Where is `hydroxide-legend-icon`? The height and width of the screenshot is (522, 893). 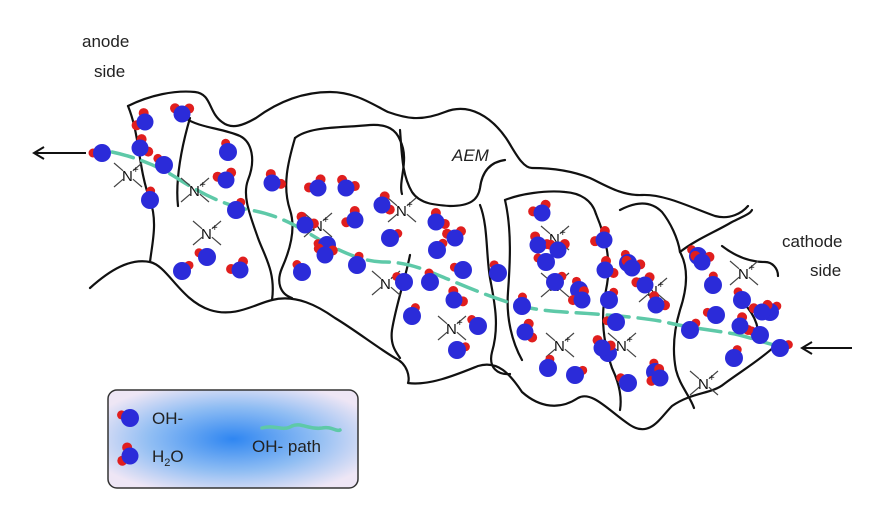
hydroxide-legend-icon is located at coordinates (128, 418).